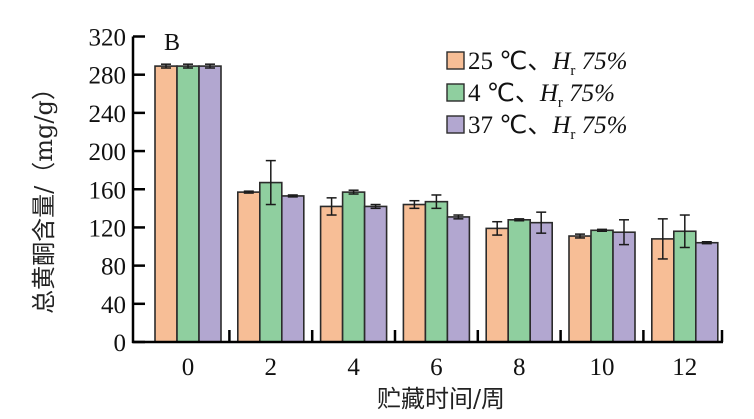 Image resolution: width=754 pixels, height=419 pixels. I want to click on panel-label: B, so click(172, 43).